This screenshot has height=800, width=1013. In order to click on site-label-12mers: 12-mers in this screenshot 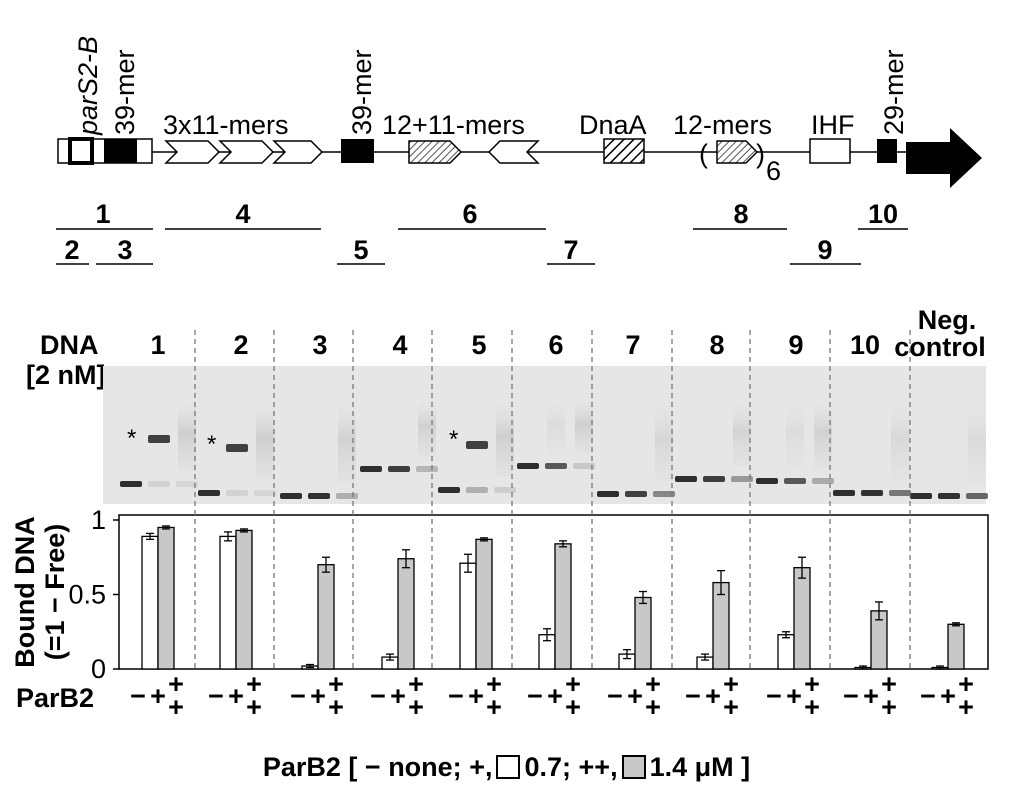, I will do `click(722, 125)`.